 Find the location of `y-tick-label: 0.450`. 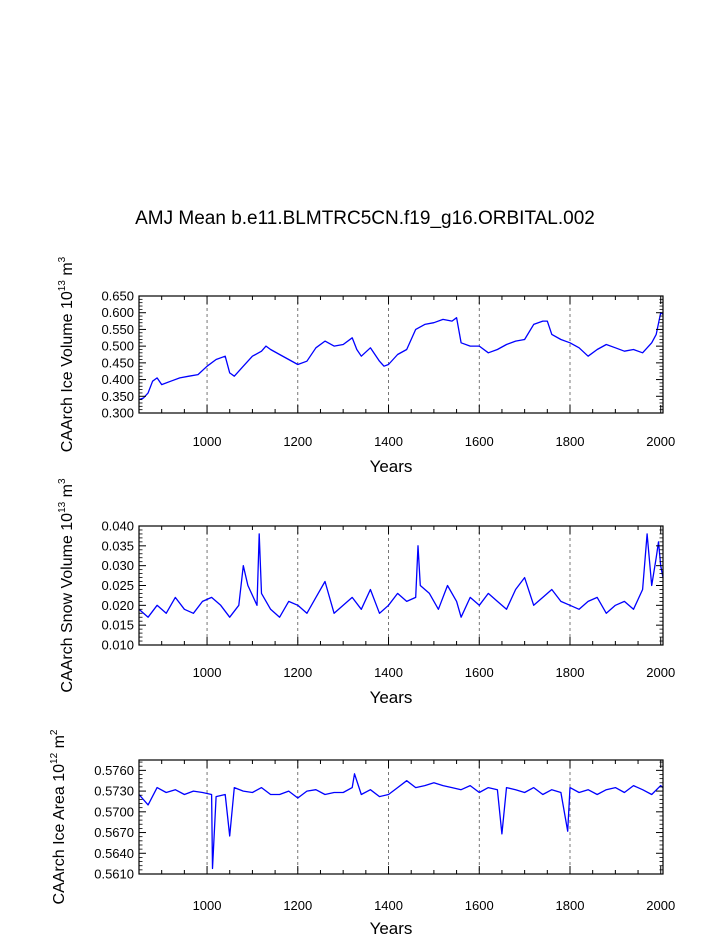

y-tick-label: 0.450 is located at coordinates (117, 362).